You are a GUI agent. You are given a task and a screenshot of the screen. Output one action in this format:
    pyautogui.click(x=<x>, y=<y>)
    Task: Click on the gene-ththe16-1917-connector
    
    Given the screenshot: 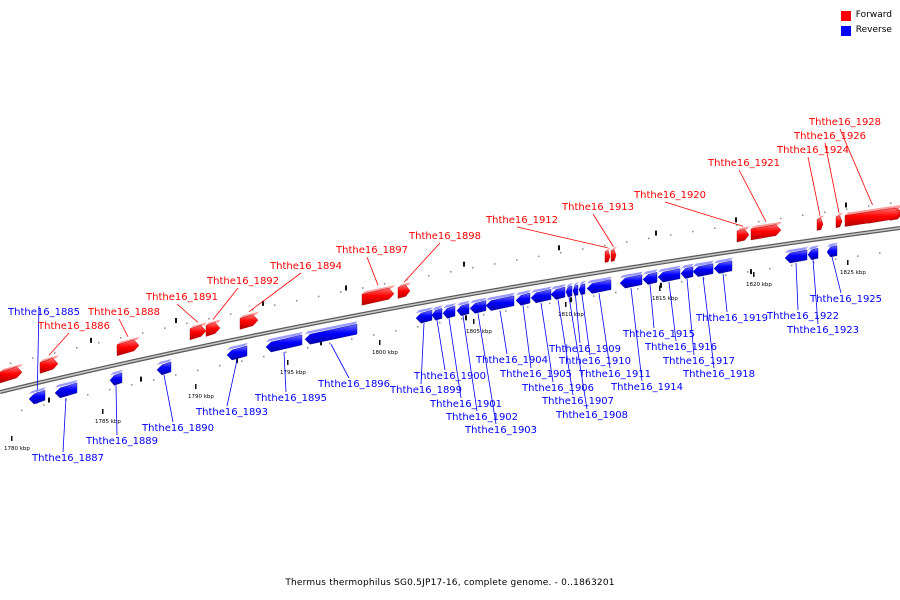 What is the action you would take?
    pyautogui.click(x=690, y=317)
    